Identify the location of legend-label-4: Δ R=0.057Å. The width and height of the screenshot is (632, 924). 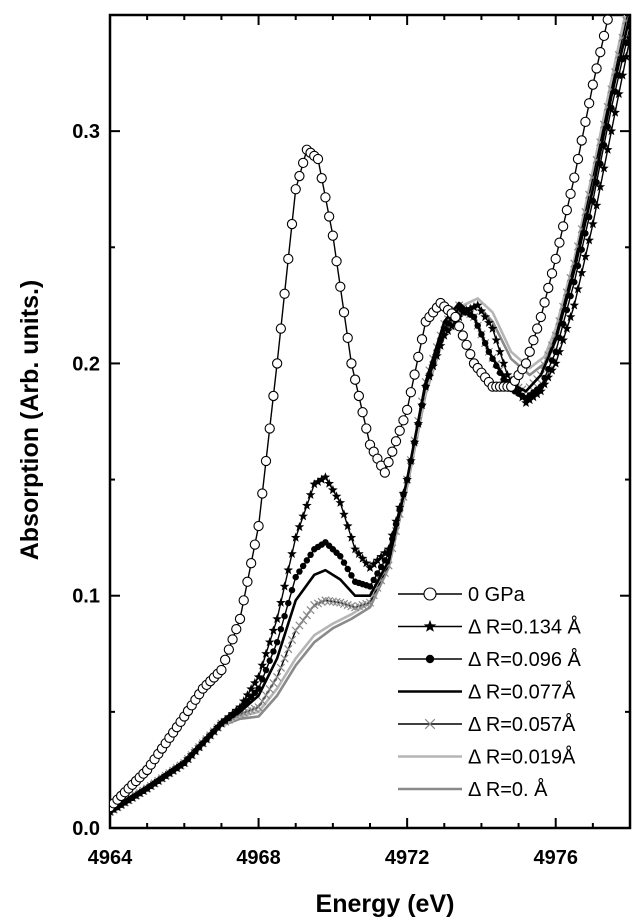
(522, 724).